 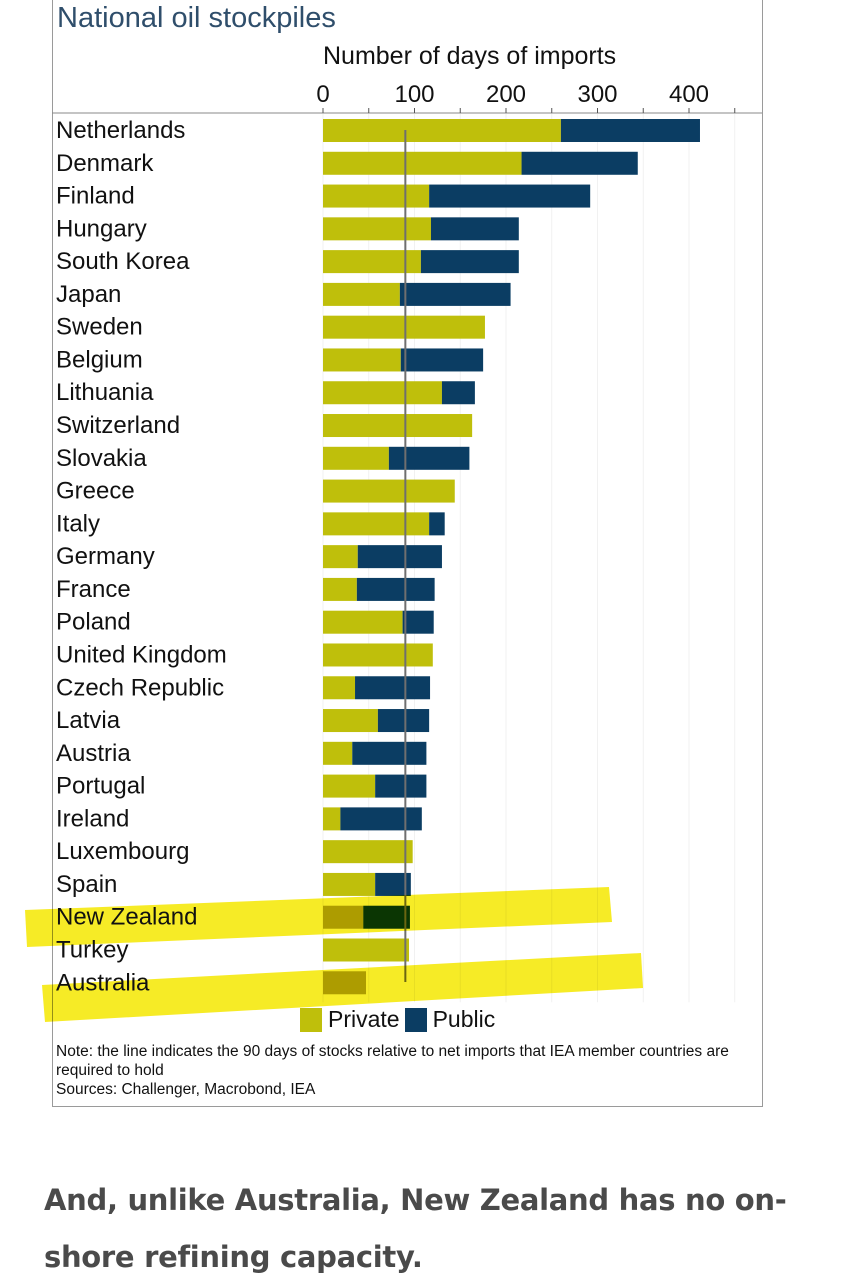 I want to click on bar-private-lithuania, so click(x=382, y=393).